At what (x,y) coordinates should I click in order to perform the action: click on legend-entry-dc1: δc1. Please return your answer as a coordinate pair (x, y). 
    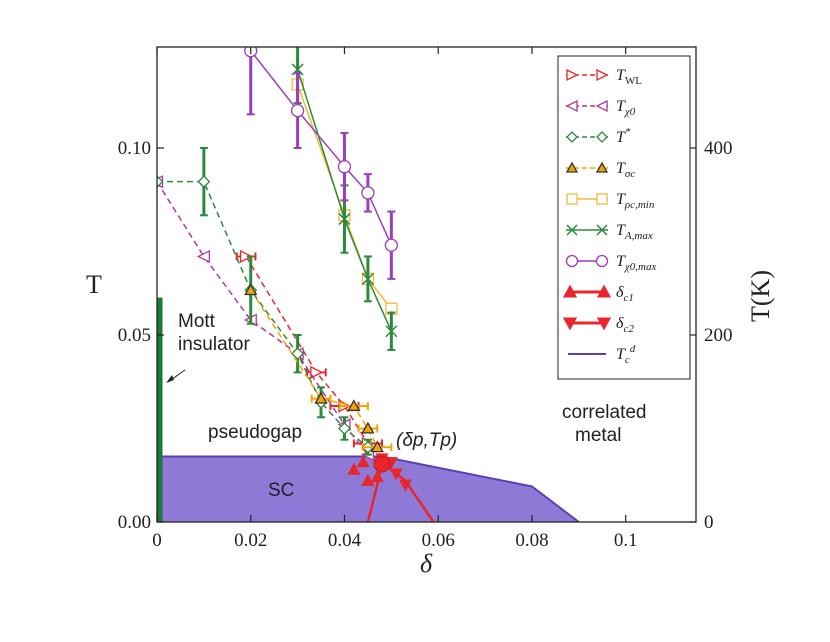
    Looking at the image, I should click on (598, 294).